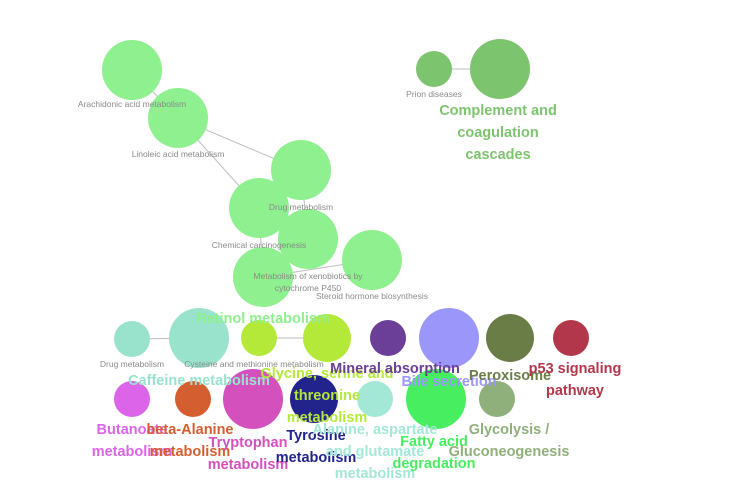 This screenshot has width=732, height=503. I want to click on peroxisome-node, so click(510, 338).